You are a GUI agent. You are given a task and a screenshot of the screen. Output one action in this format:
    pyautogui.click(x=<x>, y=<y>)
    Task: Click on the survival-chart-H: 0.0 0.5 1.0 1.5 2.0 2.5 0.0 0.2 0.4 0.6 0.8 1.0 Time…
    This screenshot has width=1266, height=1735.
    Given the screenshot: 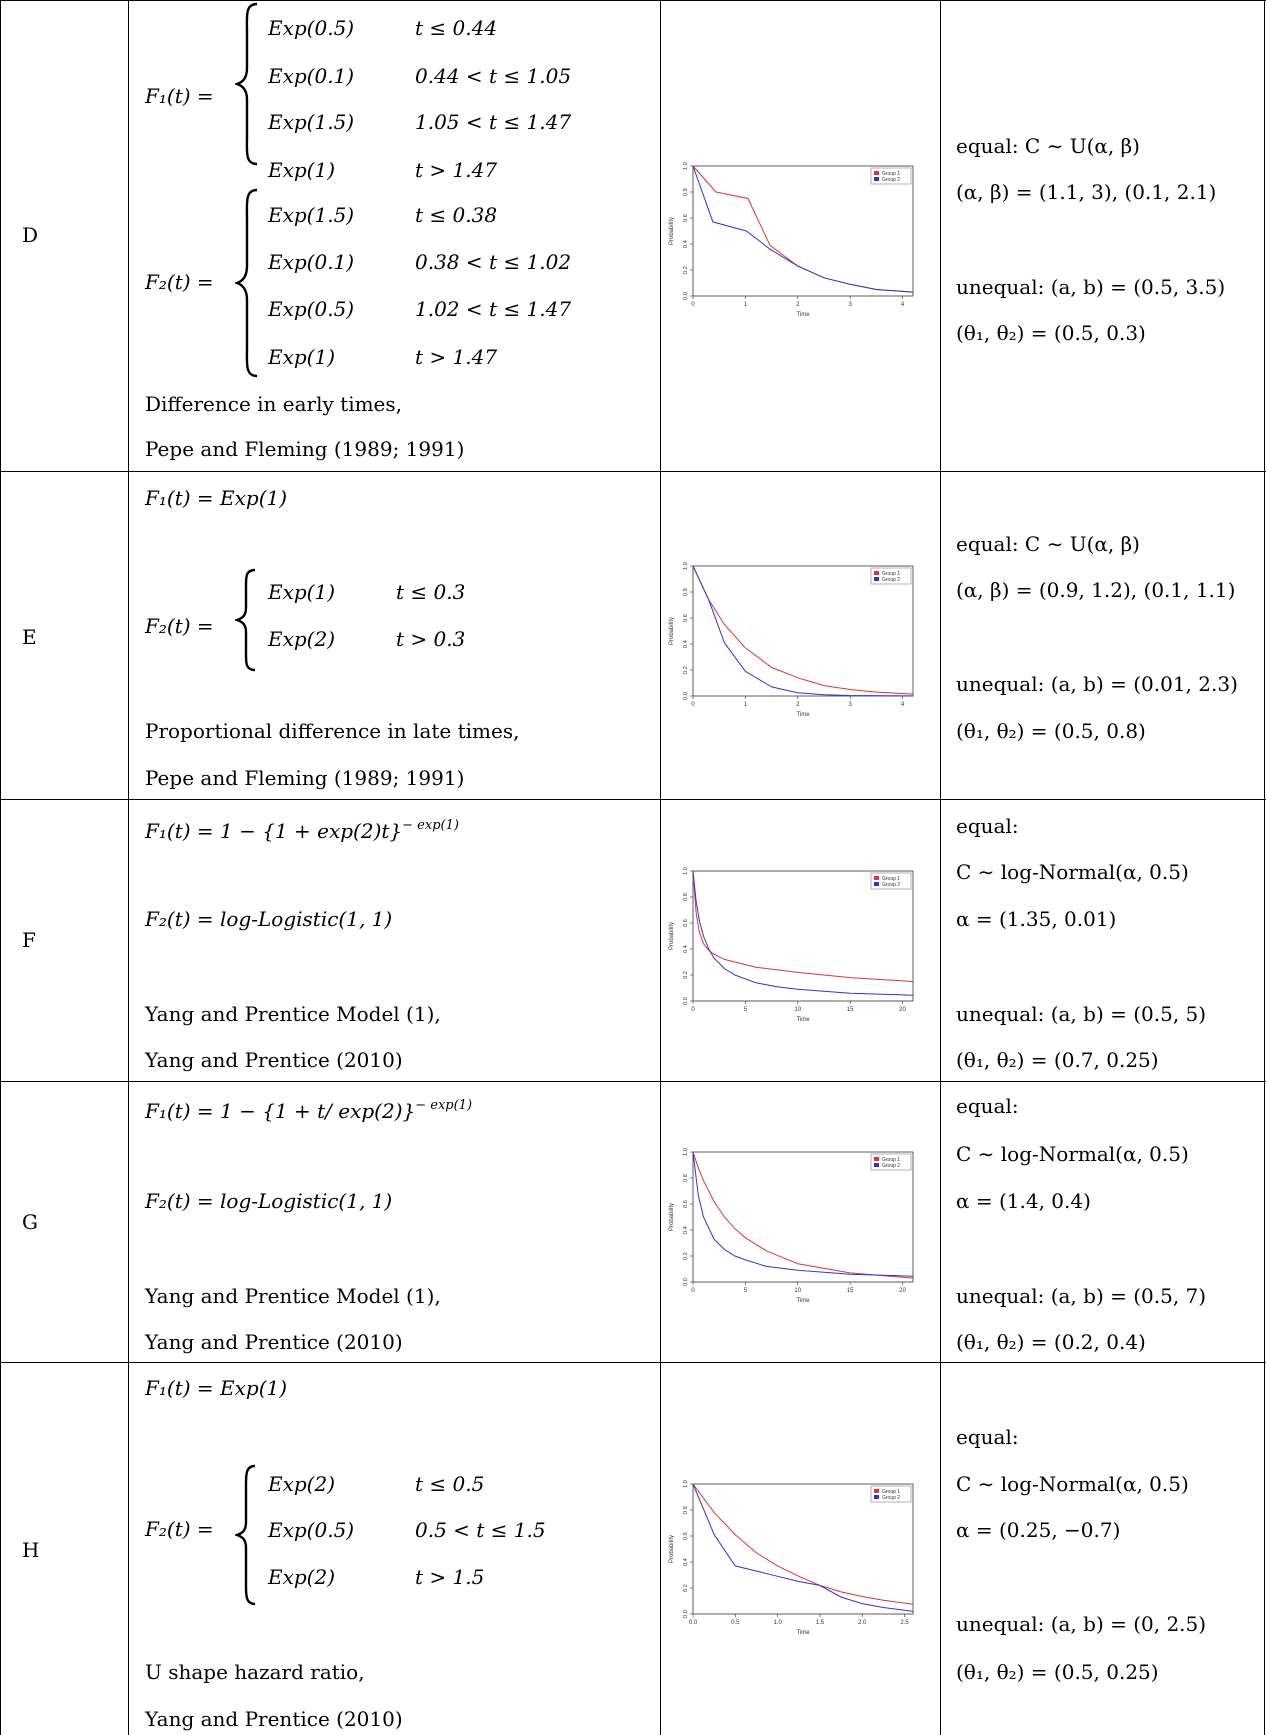 What is the action you would take?
    pyautogui.click(x=791, y=1558)
    